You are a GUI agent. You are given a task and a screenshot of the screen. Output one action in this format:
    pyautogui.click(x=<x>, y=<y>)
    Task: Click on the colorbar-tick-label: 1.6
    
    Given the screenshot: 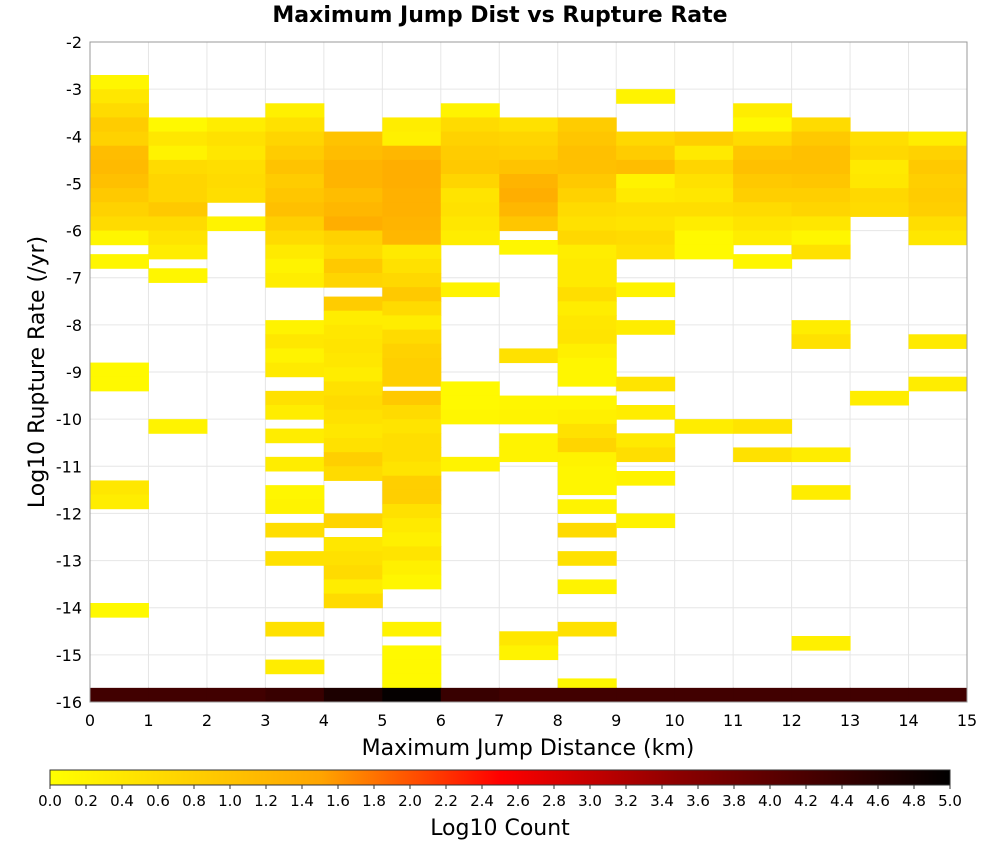 What is the action you would take?
    pyautogui.click(x=338, y=801)
    